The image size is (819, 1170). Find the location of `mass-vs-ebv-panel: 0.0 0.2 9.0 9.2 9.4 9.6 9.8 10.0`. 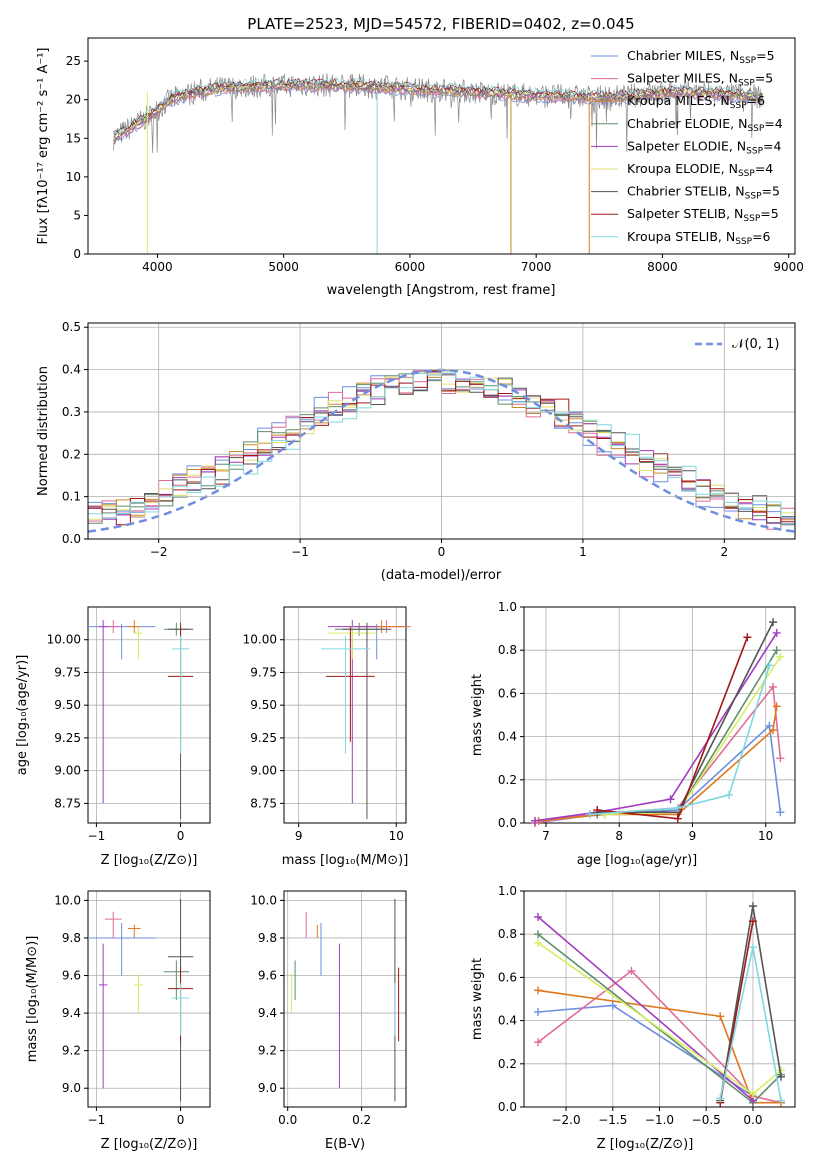

mass-vs-ebv-panel: 0.0 0.2 9.0 9.2 9.4 9.6 9.8 10.0 is located at coordinates (328, 1008).